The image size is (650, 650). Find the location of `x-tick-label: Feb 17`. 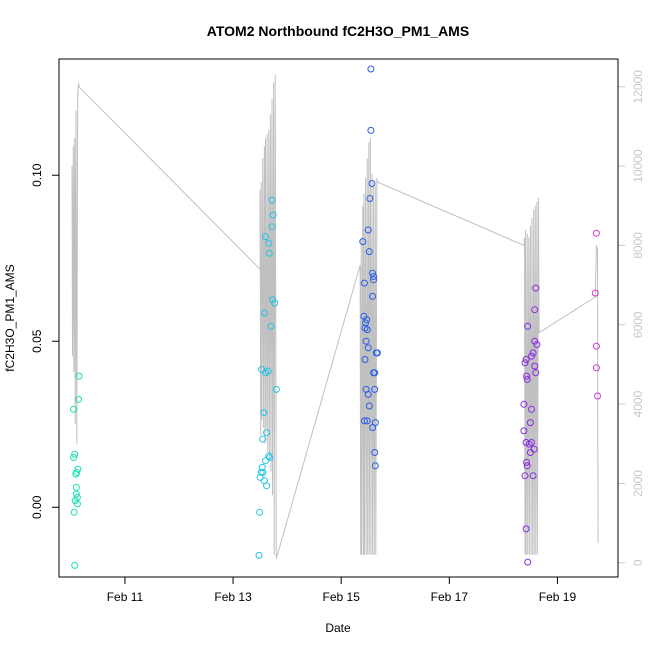

x-tick-label: Feb 17 is located at coordinates (450, 597).